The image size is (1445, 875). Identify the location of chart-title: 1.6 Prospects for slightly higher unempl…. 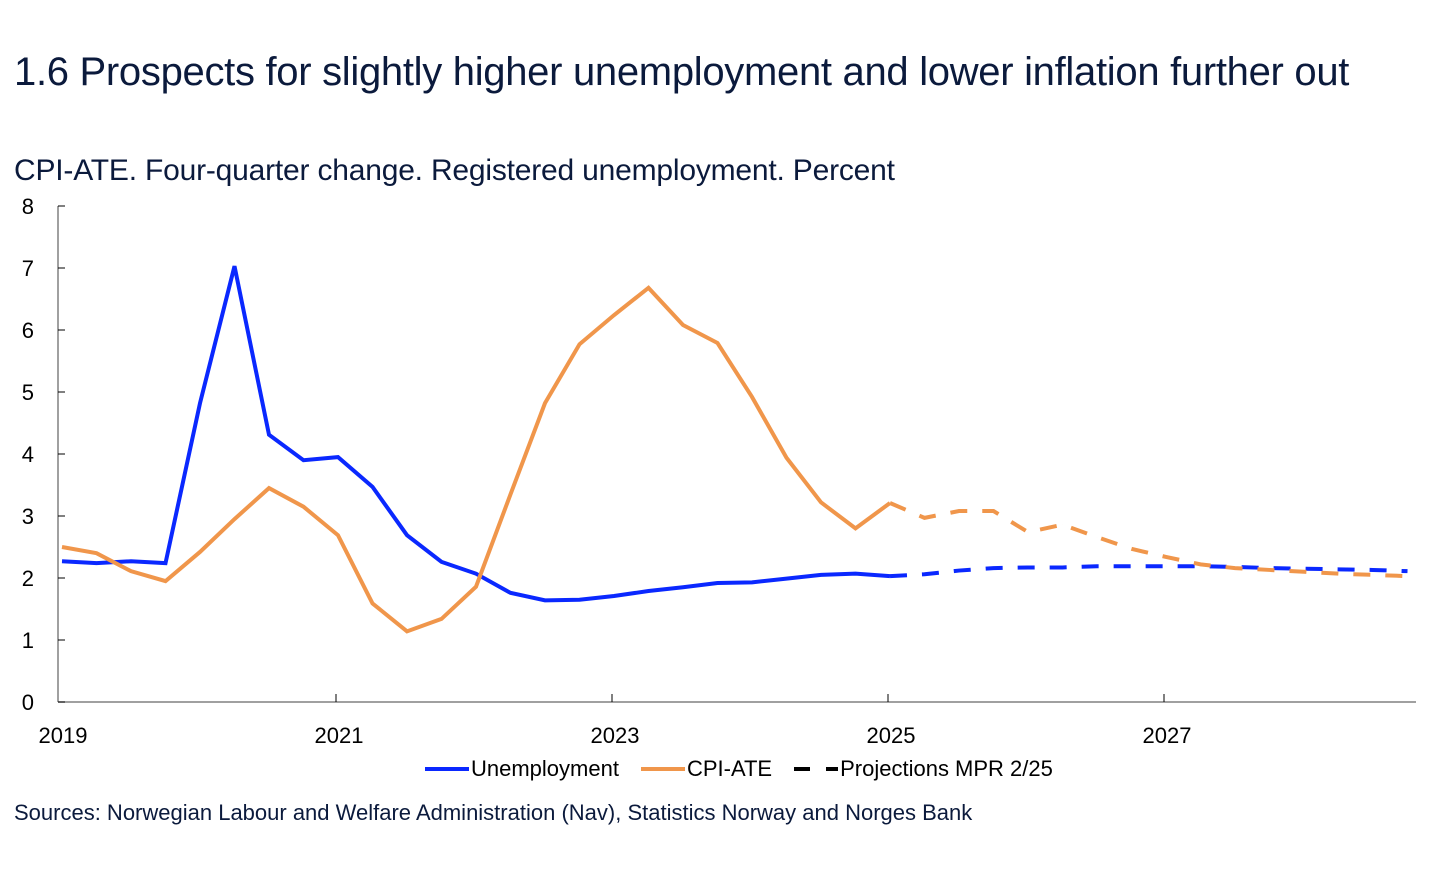
(682, 72).